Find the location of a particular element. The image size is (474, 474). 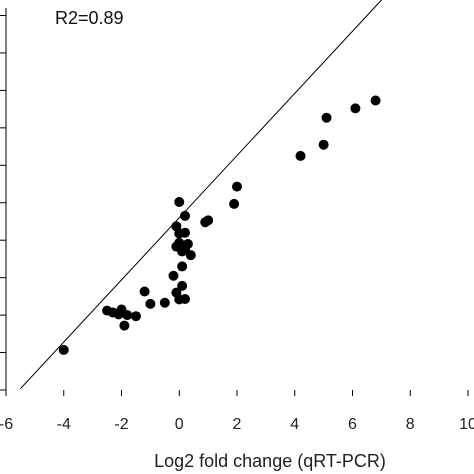

x-tick-label-3: 0 is located at coordinates (179, 424).